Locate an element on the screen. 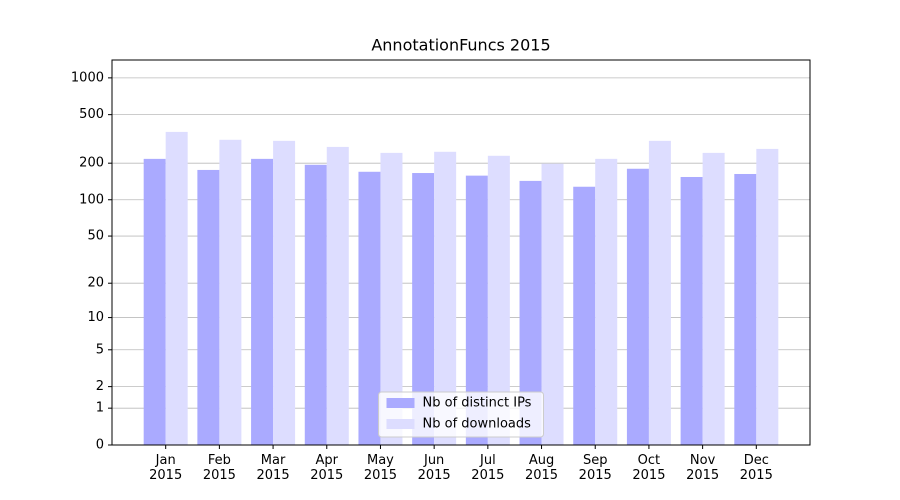 Image resolution: width=900 pixels, height=500 pixels. y-tick-label: 1 is located at coordinates (100, 408).